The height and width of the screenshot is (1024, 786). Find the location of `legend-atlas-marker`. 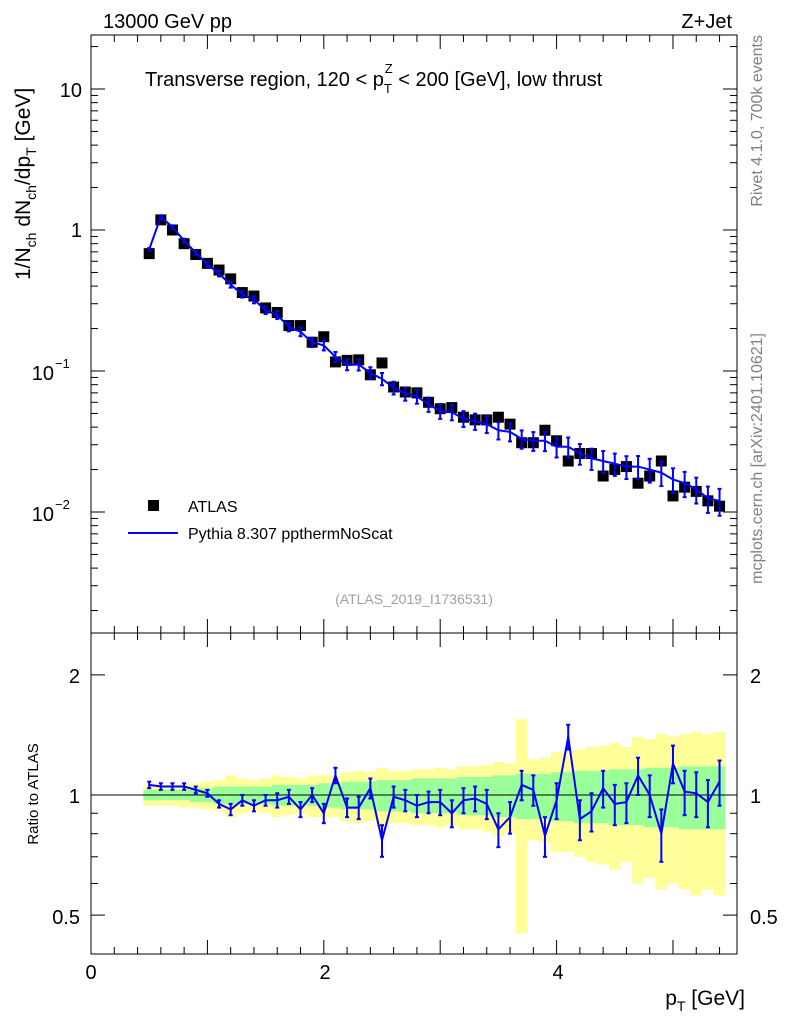

legend-atlas-marker is located at coordinates (153, 505).